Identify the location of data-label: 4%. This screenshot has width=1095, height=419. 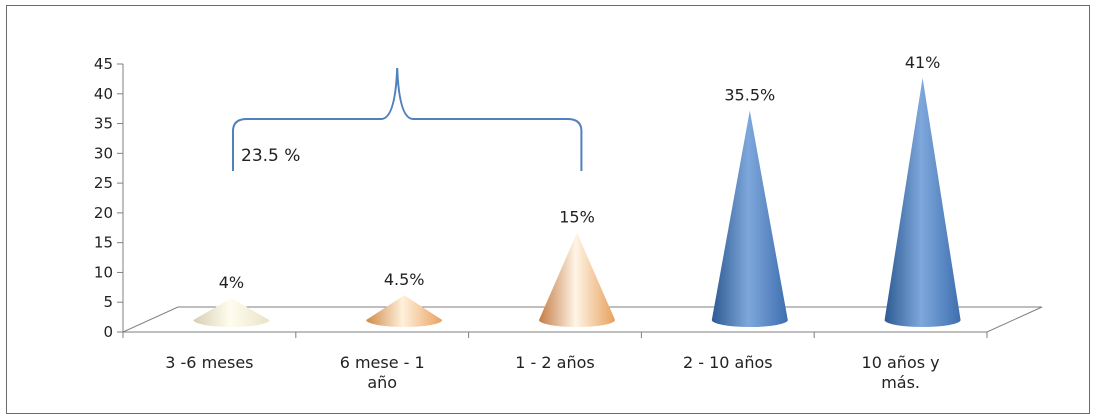
(231, 282).